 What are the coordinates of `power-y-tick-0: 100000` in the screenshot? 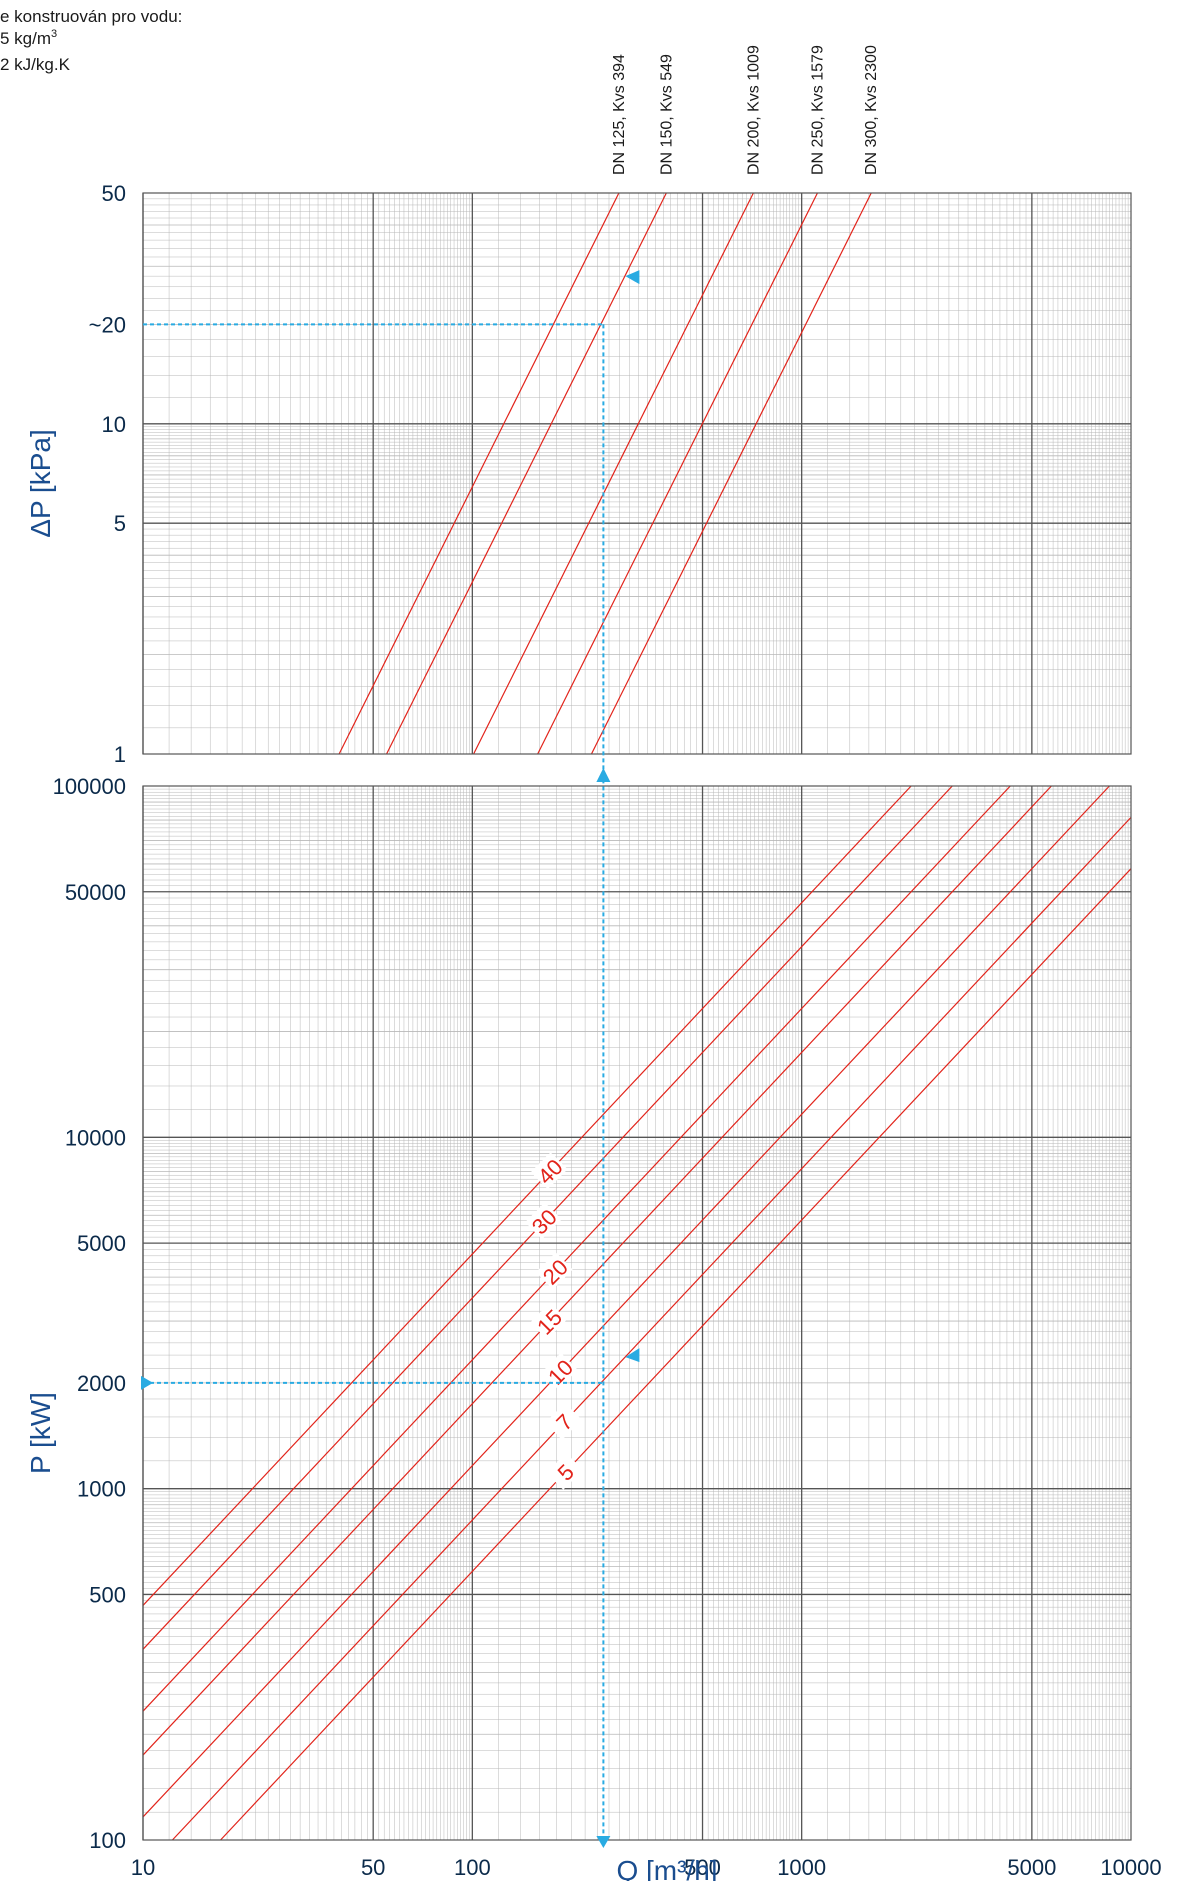 It's located at (89, 786).